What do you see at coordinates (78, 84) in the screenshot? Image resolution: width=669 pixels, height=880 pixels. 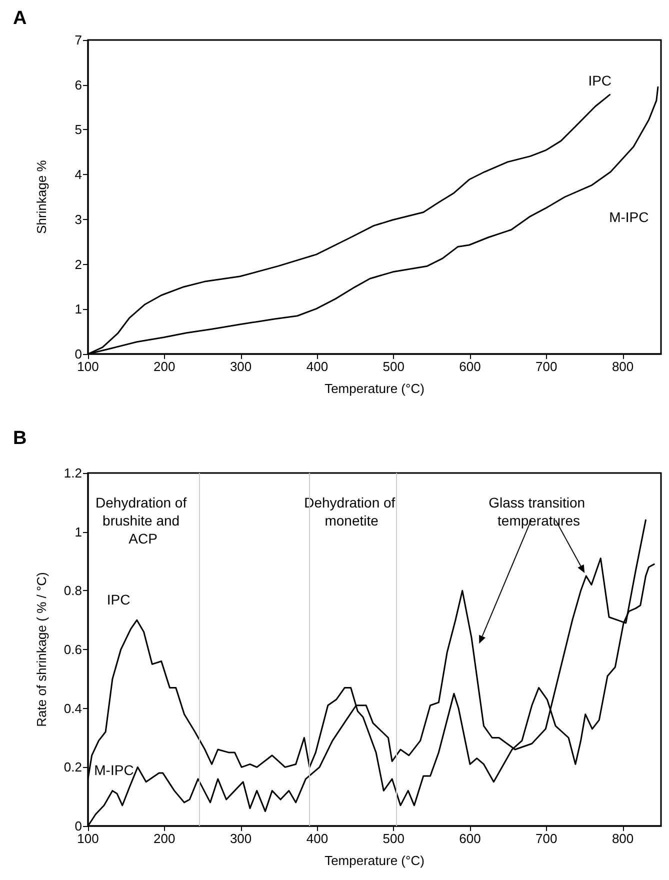 I see `y-tick-label: 6` at bounding box center [78, 84].